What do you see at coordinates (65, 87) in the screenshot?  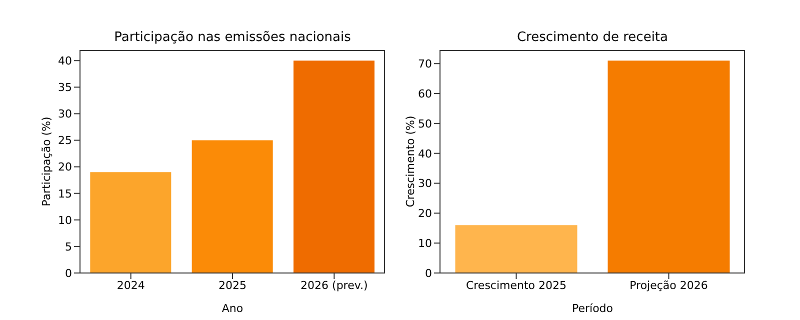 I see `y-tick-label: 35` at bounding box center [65, 87].